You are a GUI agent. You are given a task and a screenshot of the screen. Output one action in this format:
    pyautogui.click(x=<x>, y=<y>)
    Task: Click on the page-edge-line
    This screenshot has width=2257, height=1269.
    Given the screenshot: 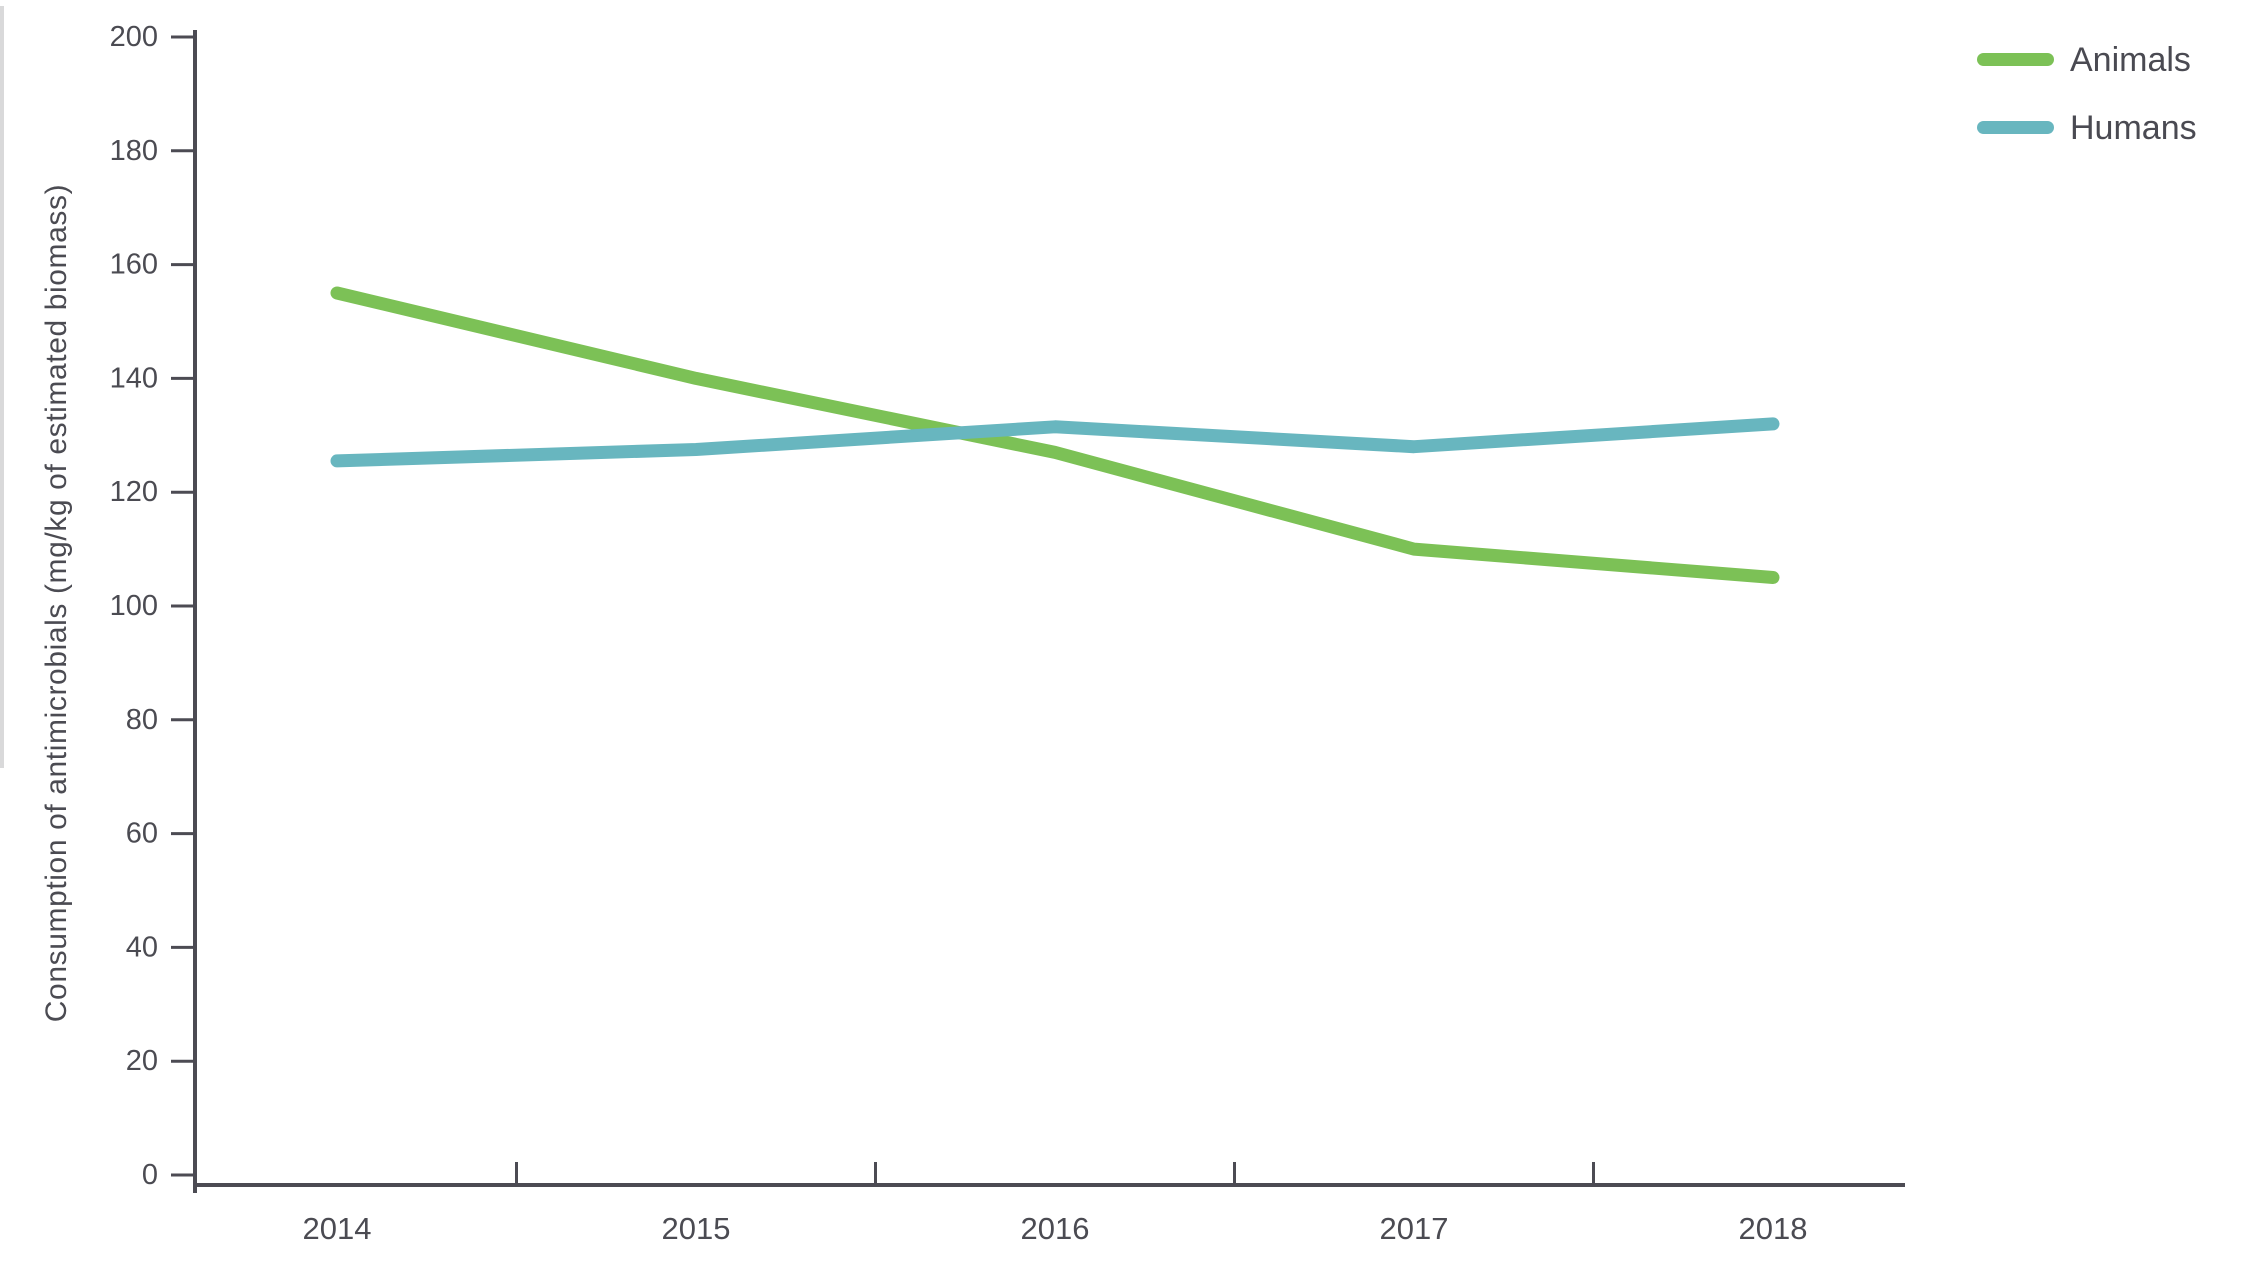 What is the action you would take?
    pyautogui.click(x=2, y=387)
    